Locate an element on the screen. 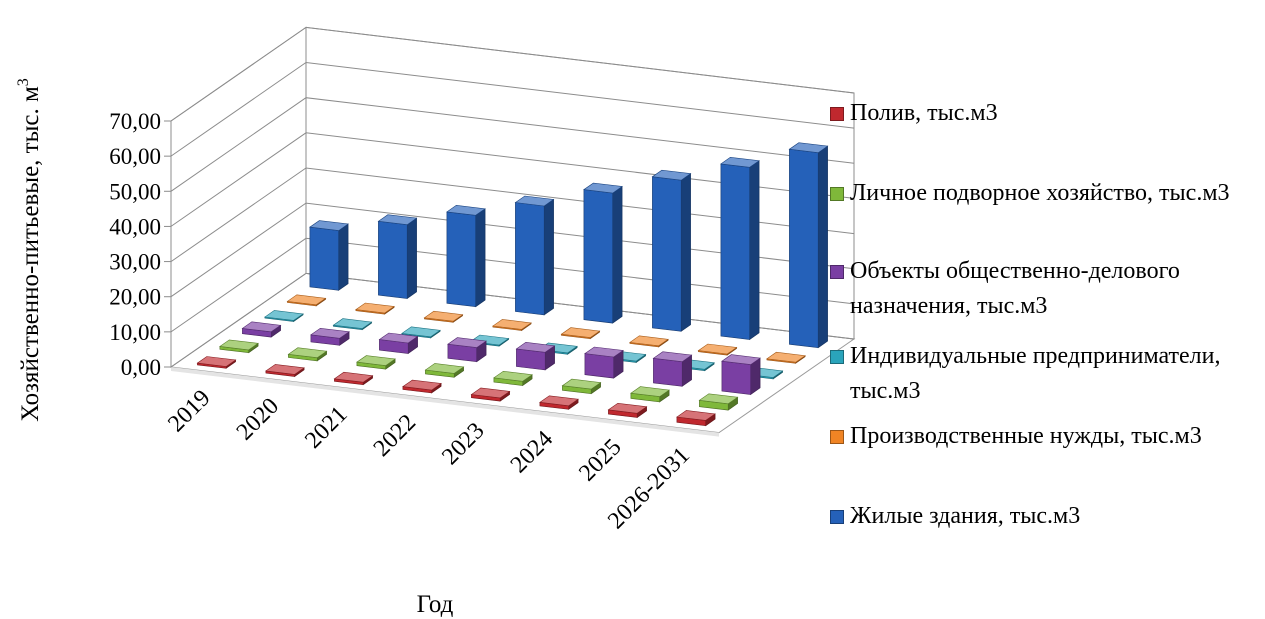  legend-label: Жилые здания, тыс.м3 is located at coordinates (965, 516).